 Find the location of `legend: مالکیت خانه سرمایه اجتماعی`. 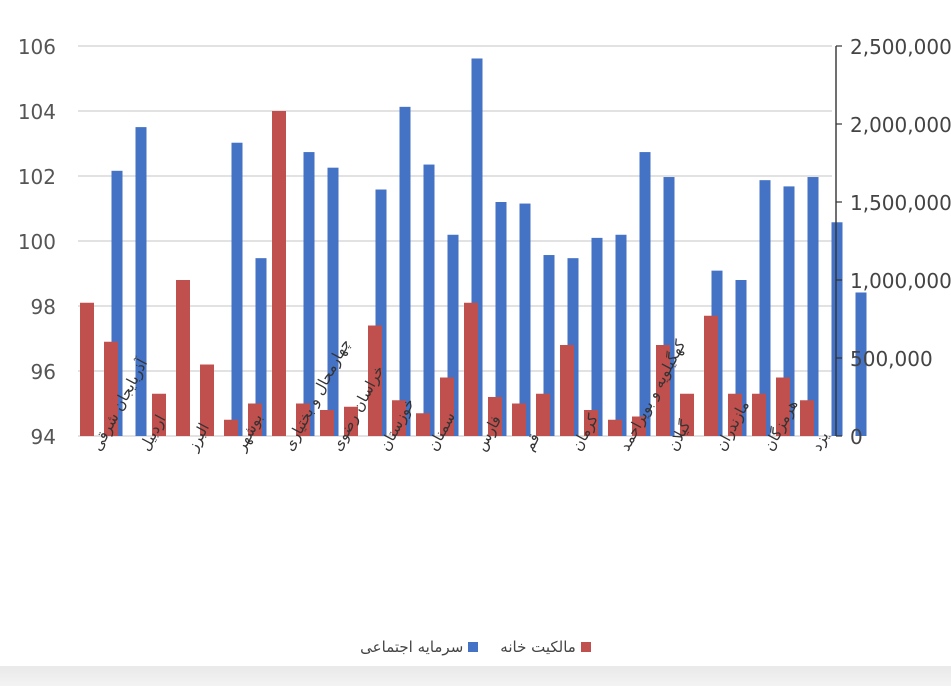

legend: مالکیت خانه سرمایه اجتماعی is located at coordinates (475, 647).